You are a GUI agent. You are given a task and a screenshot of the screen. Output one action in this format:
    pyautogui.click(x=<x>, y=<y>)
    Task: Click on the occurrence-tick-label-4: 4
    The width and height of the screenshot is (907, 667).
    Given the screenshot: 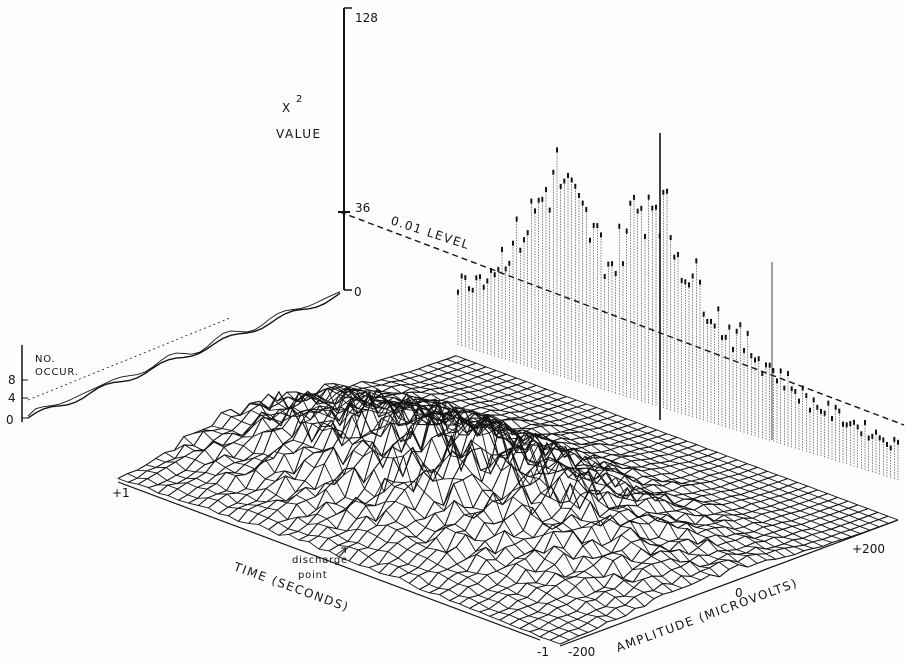 What is the action you would take?
    pyautogui.click(x=12, y=398)
    